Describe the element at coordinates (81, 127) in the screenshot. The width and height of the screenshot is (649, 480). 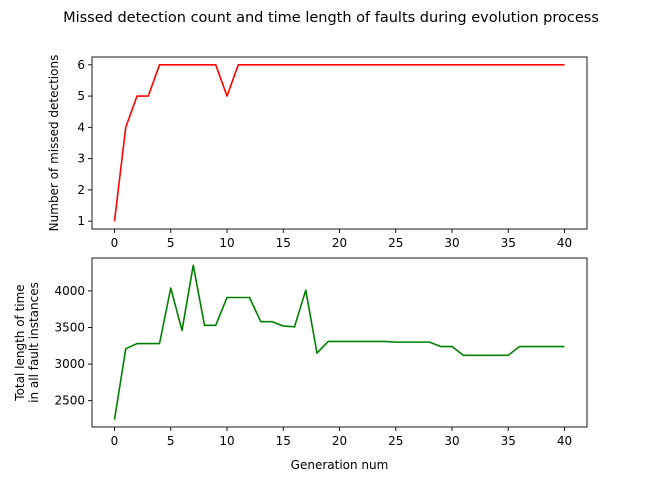
I see `y-tick-label: 4` at that location.